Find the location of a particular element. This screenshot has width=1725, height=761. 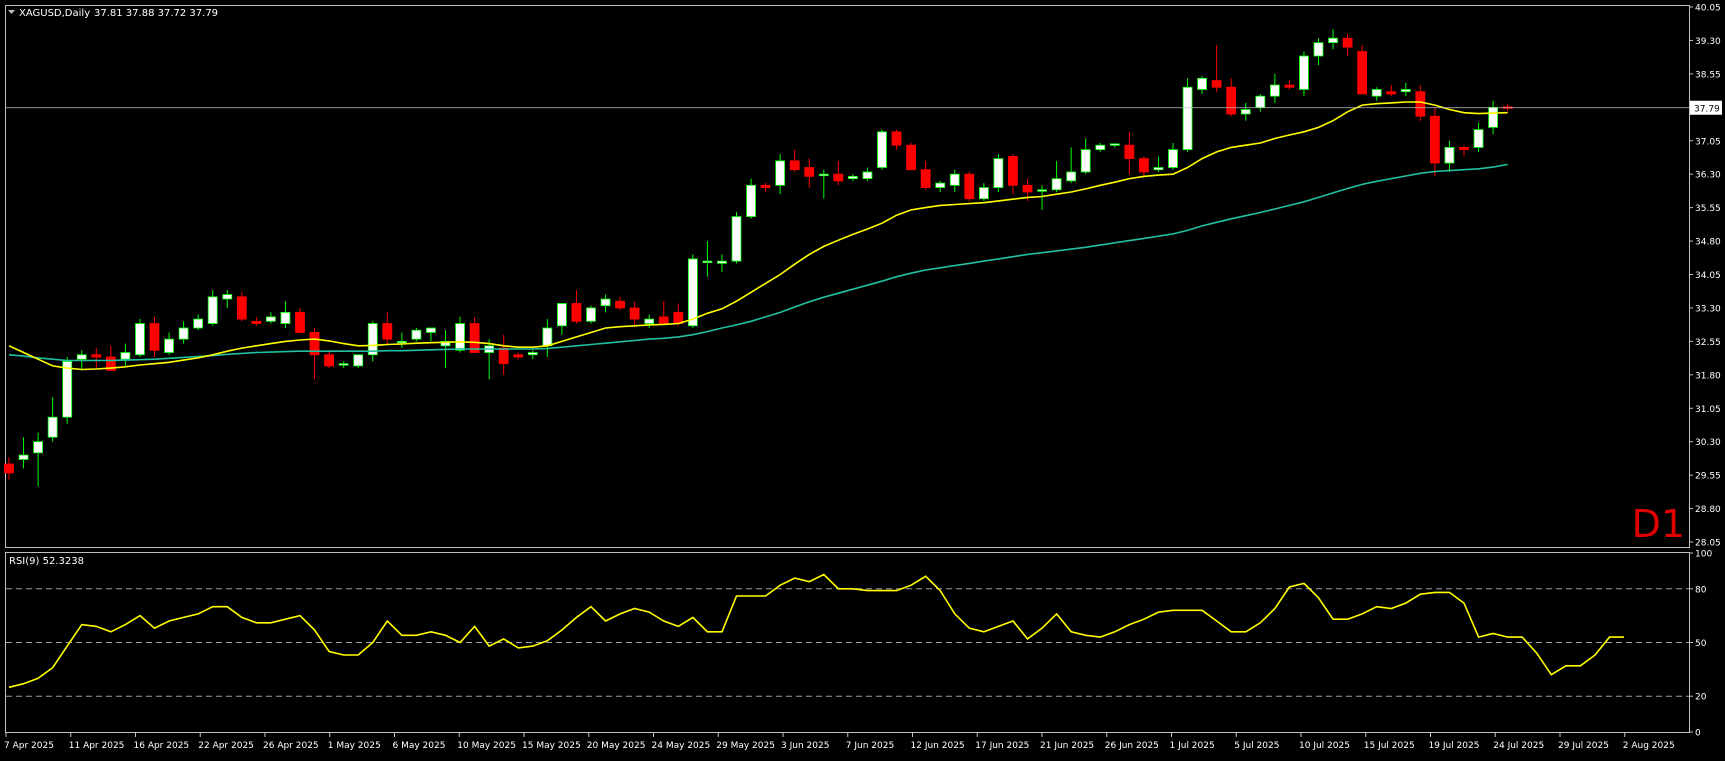

time-tick-label: 7 Apr 2025 is located at coordinates (29, 746).